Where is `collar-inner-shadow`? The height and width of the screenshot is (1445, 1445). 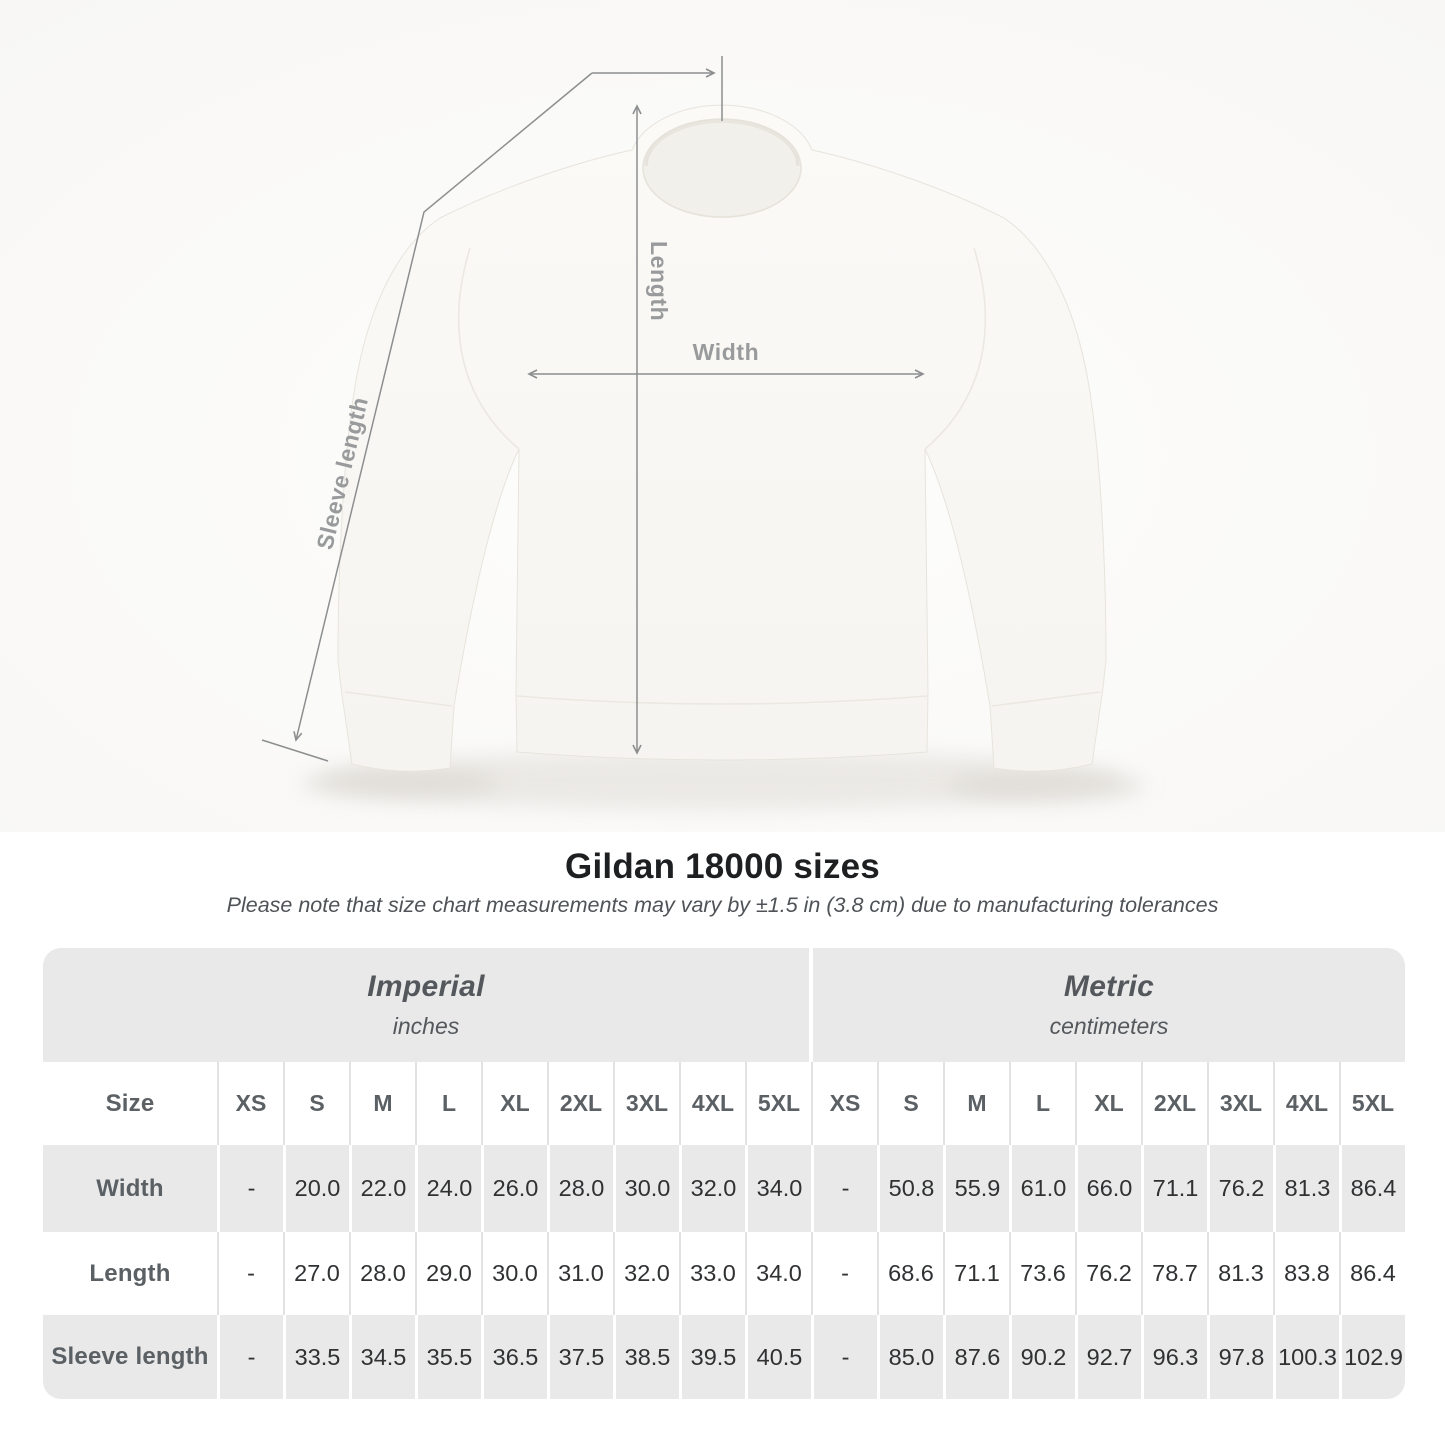 collar-inner-shadow is located at coordinates (722, 143).